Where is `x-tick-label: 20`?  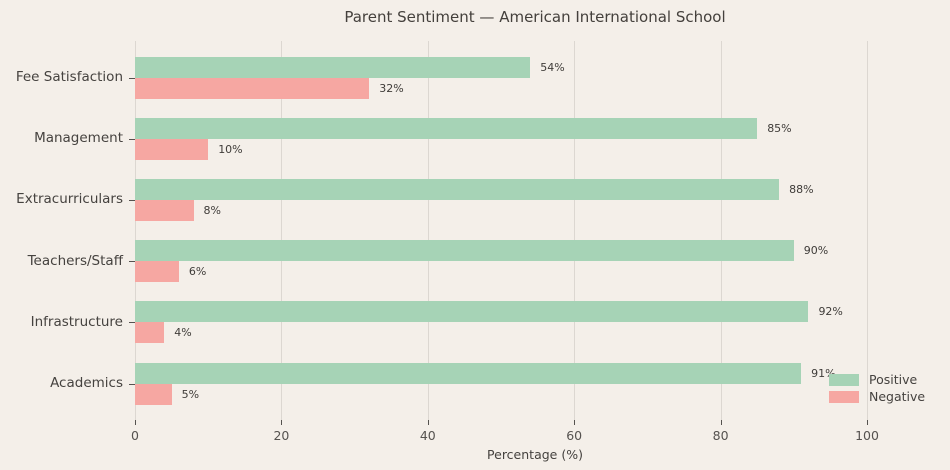
x-tick-label: 20 is located at coordinates (281, 435).